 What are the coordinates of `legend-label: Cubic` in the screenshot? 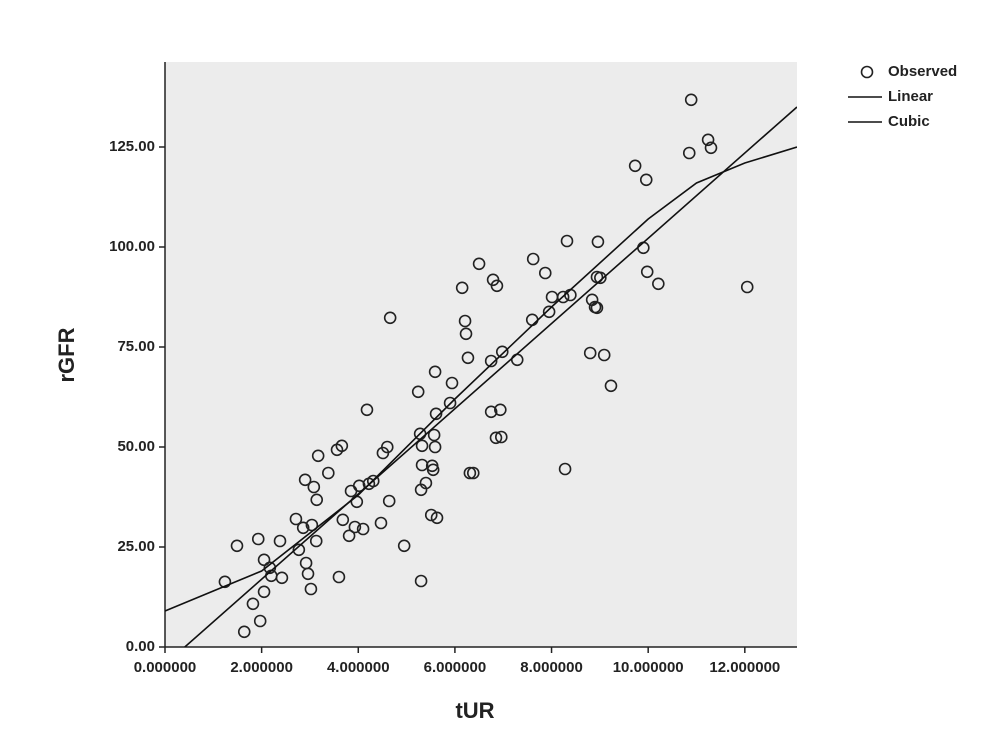 It's located at (909, 121).